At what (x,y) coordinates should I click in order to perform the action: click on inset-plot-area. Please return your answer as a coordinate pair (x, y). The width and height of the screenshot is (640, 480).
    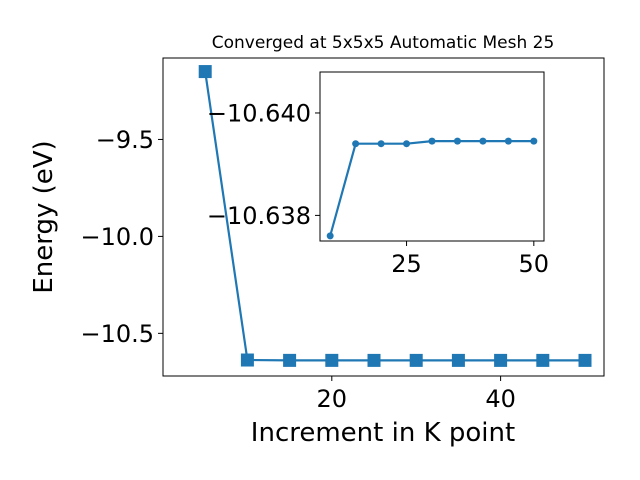
    Looking at the image, I should click on (432, 156).